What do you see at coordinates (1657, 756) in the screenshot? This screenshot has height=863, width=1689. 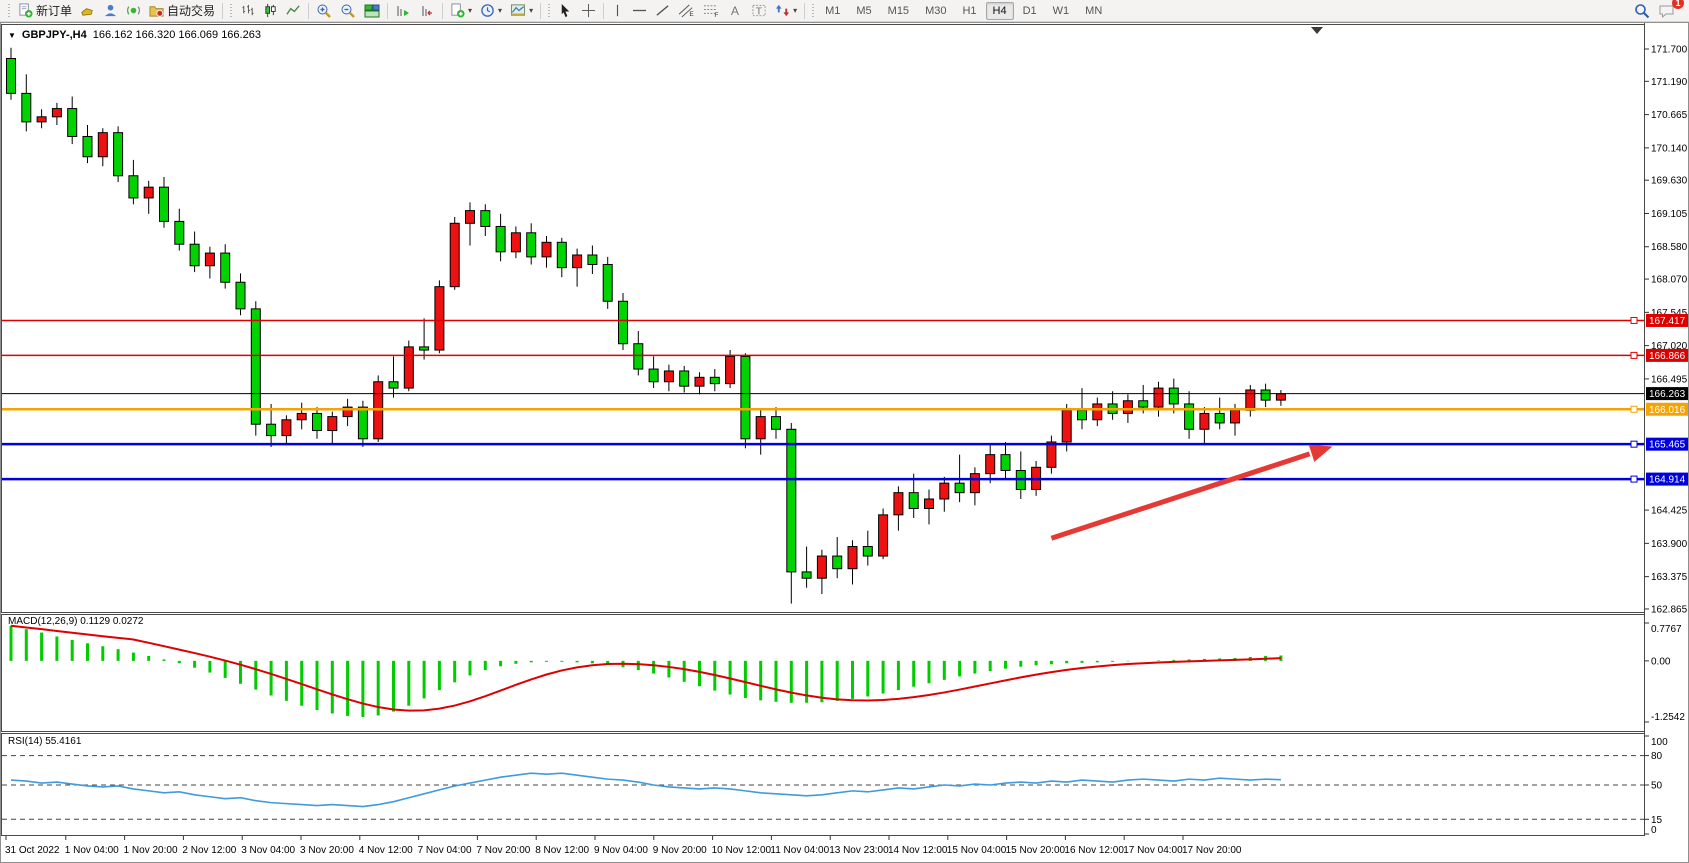 I see `rsi-tick-label: 80` at bounding box center [1657, 756].